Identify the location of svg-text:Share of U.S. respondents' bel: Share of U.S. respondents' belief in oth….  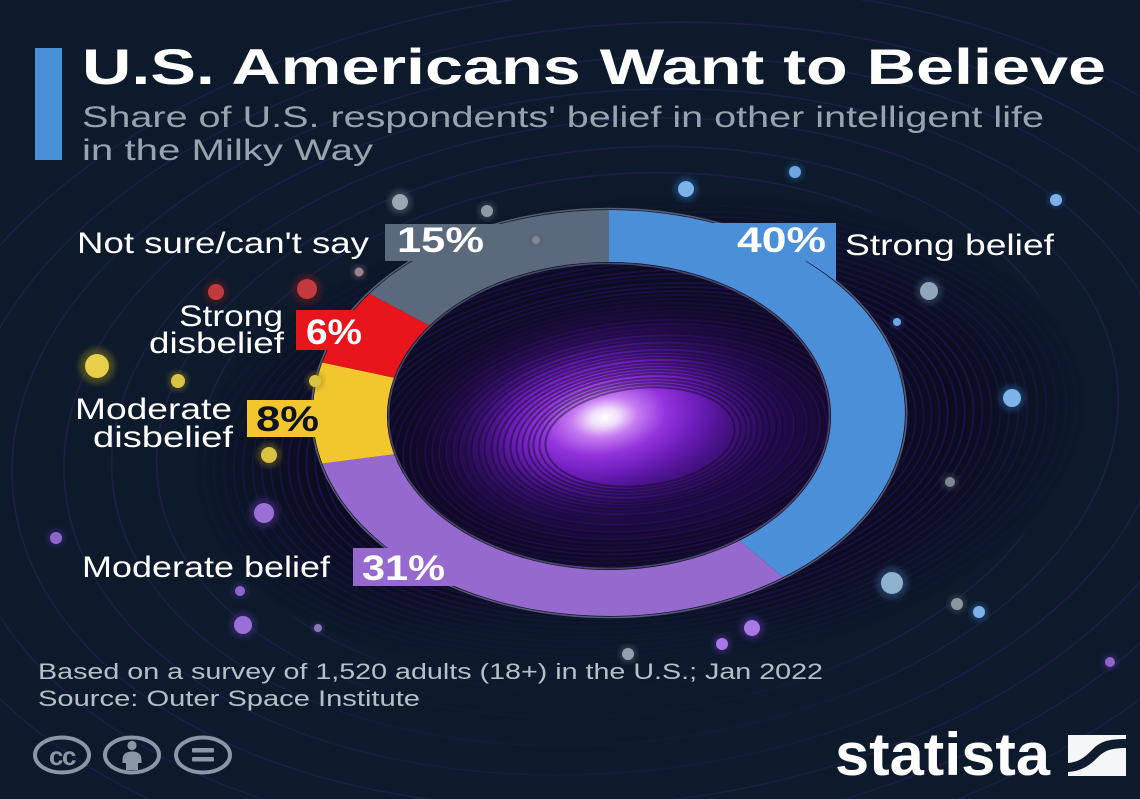
(563, 117).